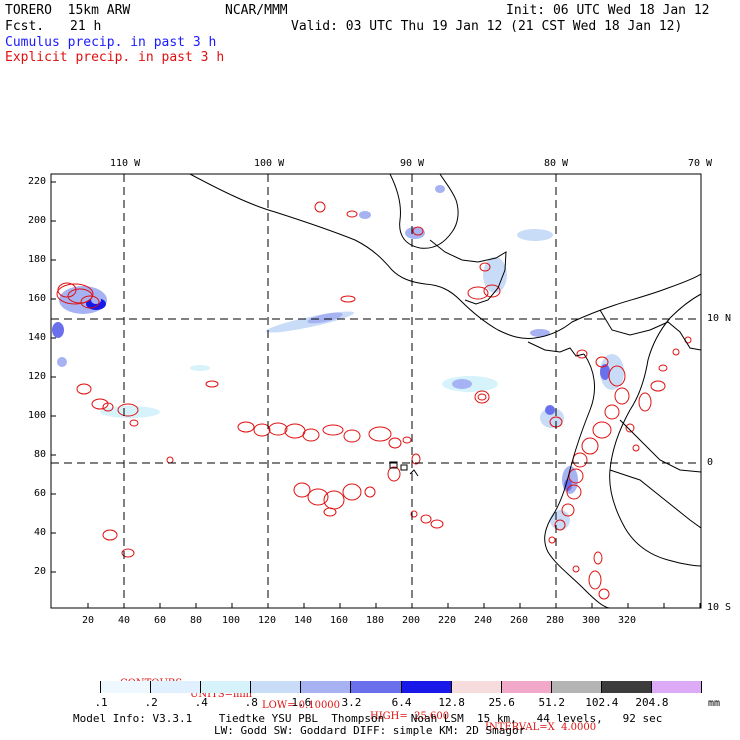  I want to click on grid-x-label: 300, so click(591, 620).